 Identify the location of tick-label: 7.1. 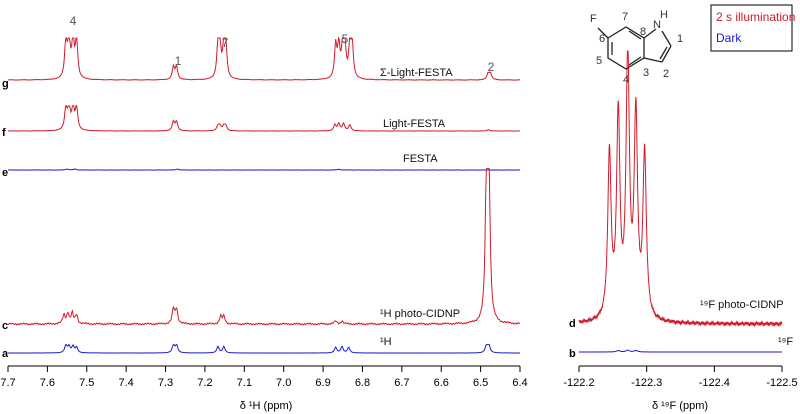
(244, 383).